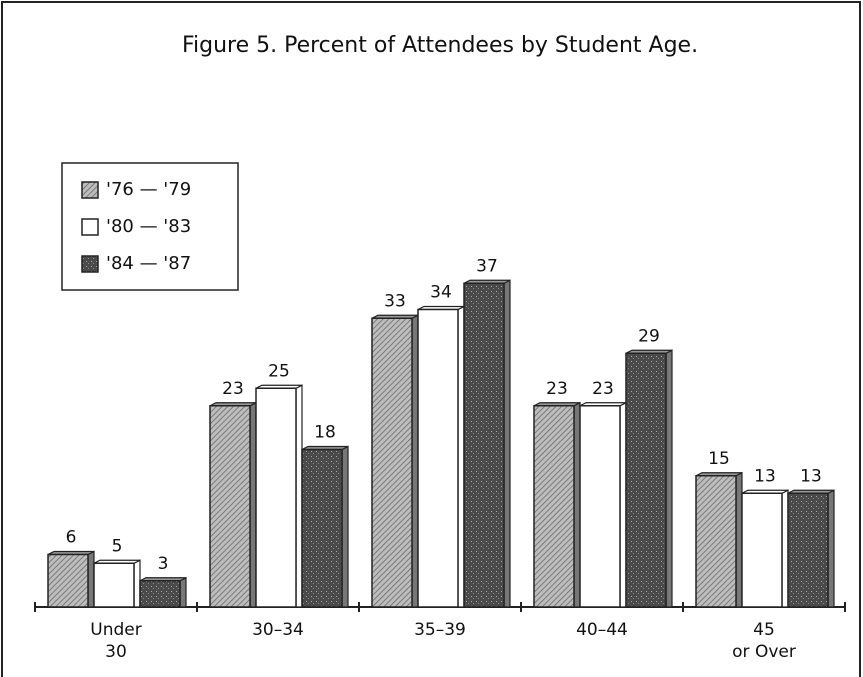 This screenshot has width=863, height=677. What do you see at coordinates (71, 538) in the screenshot?
I see `data-label: 6` at bounding box center [71, 538].